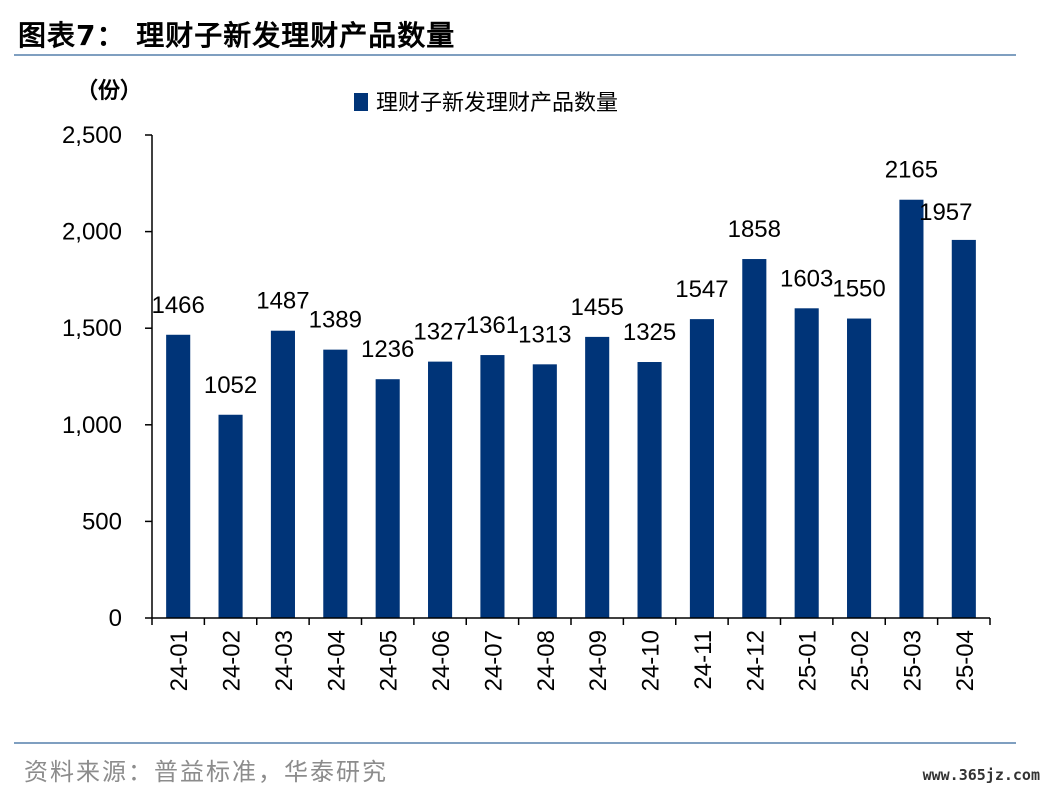 The image size is (1048, 792). Describe the element at coordinates (493, 660) in the screenshot. I see `x-tick-label: 24-07` at that location.